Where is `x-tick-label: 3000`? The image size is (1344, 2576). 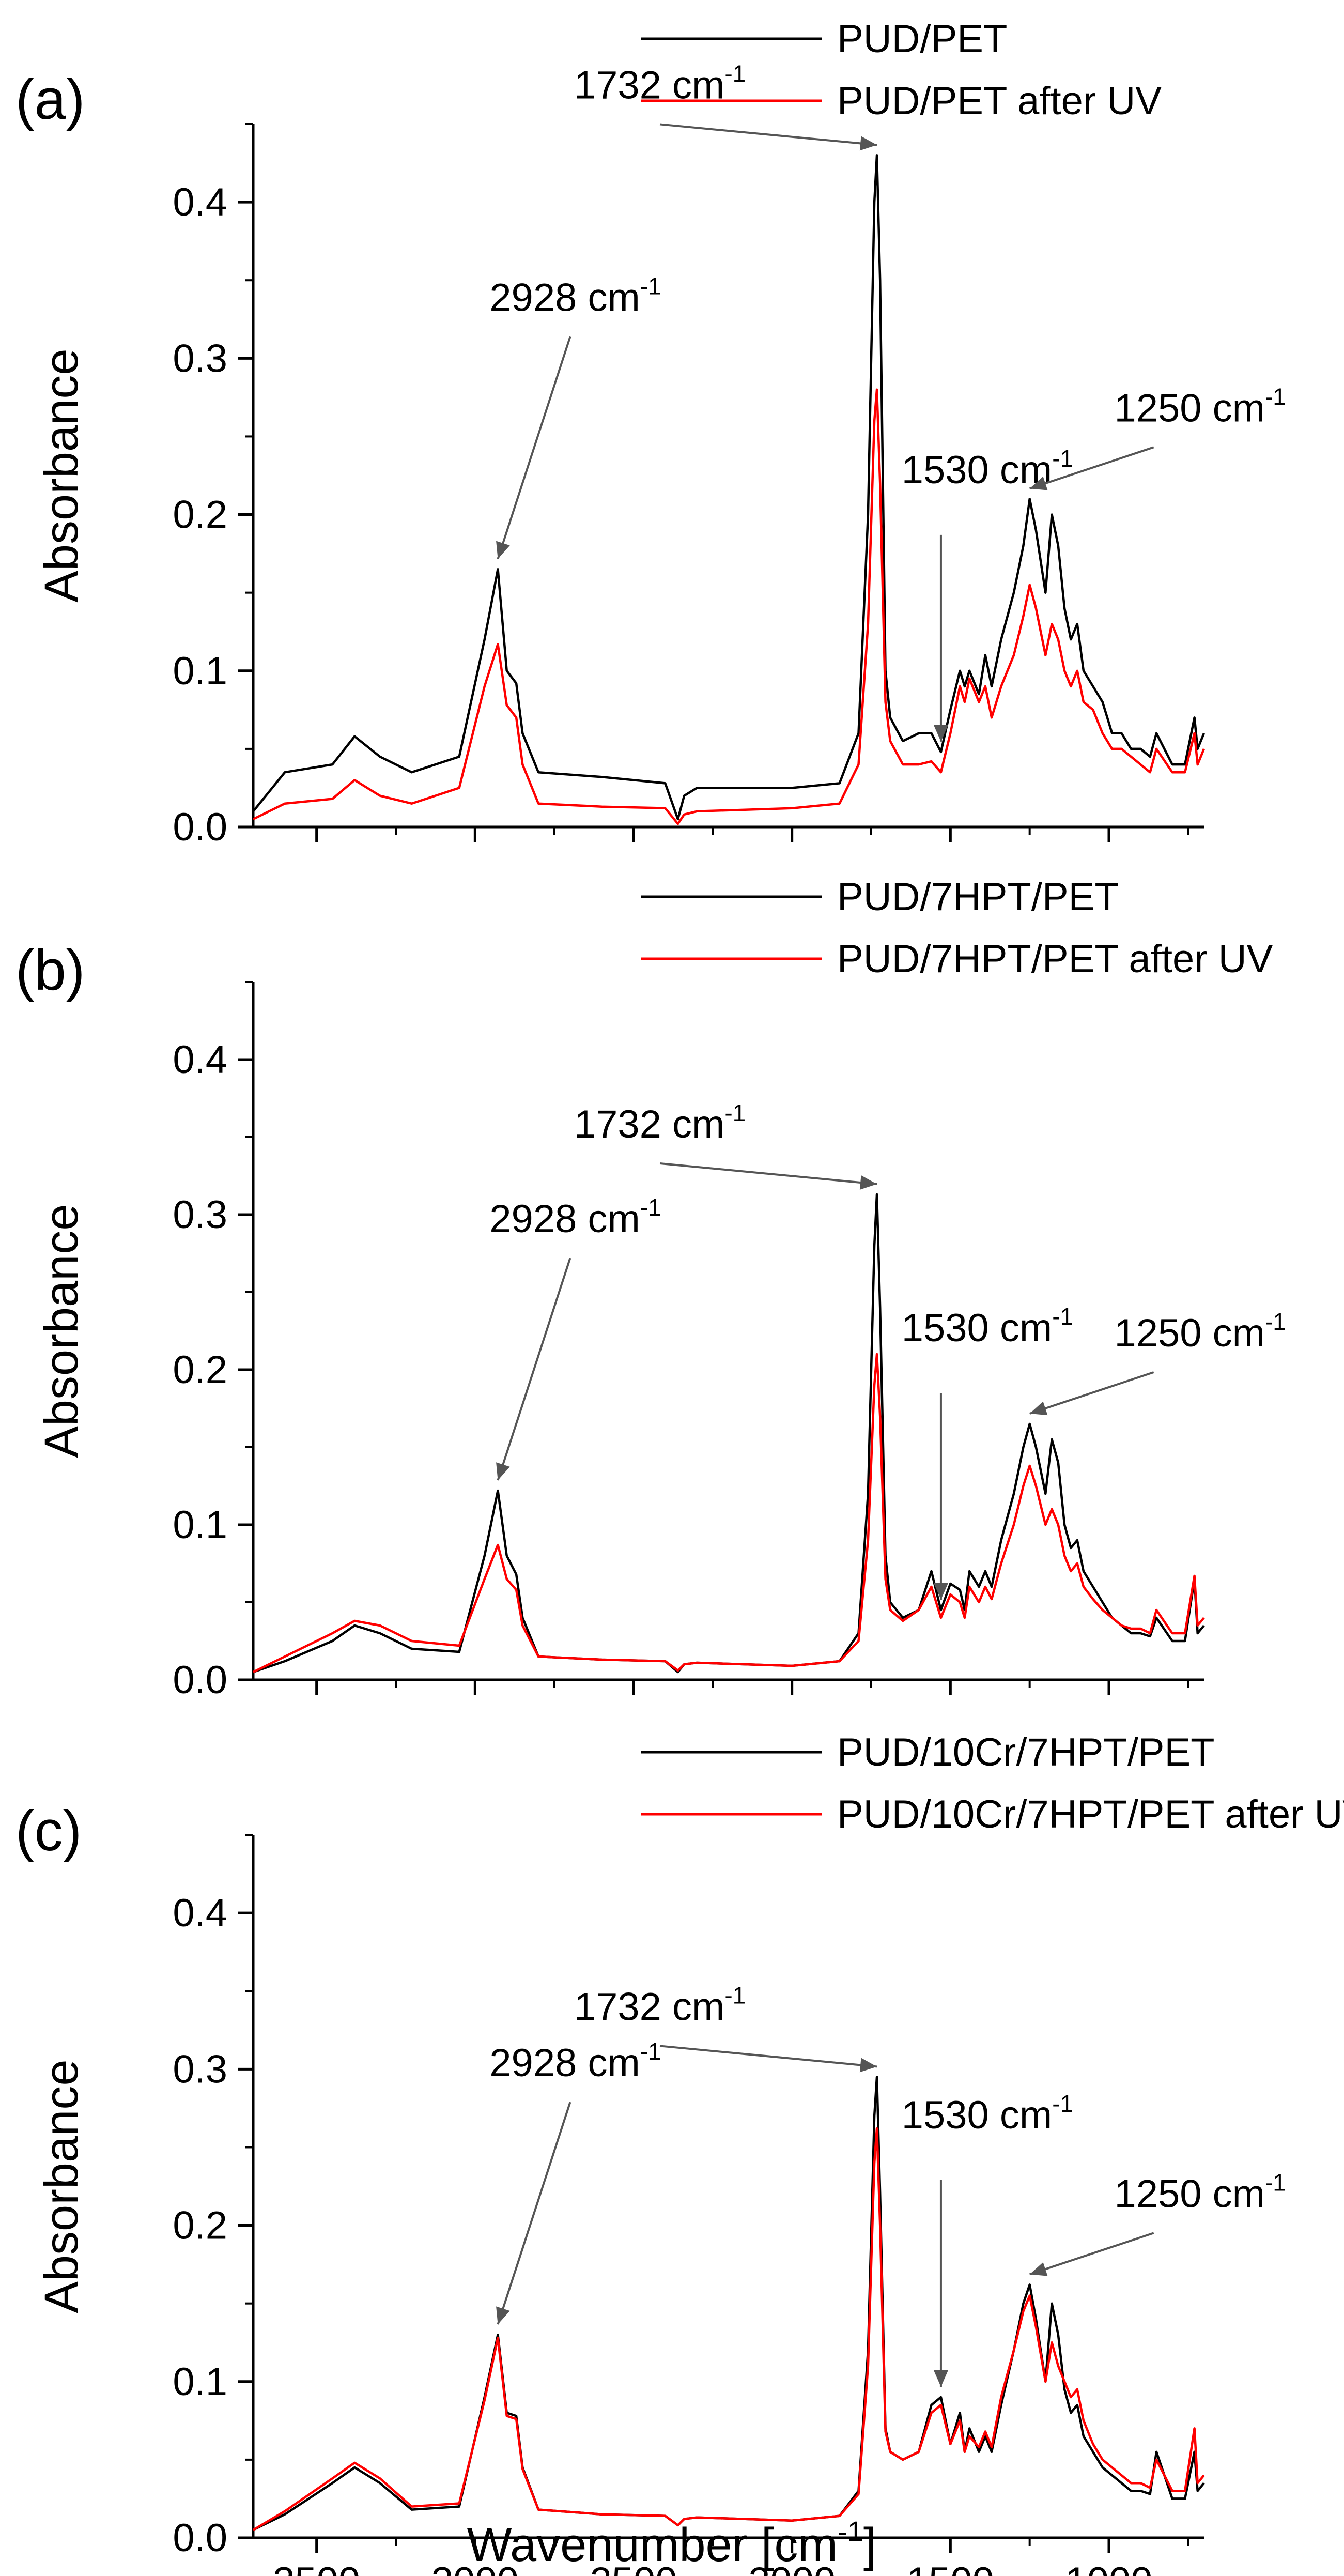 x-tick-label: 3000 is located at coordinates (475, 2567).